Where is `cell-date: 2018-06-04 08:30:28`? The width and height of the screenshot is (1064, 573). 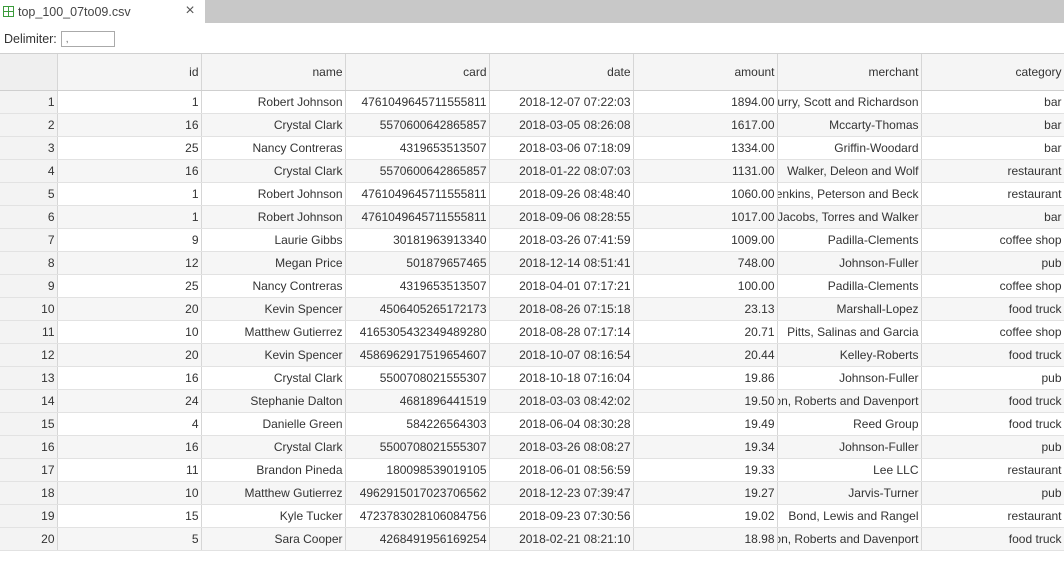 cell-date: 2018-06-04 08:30:28 is located at coordinates (561, 424).